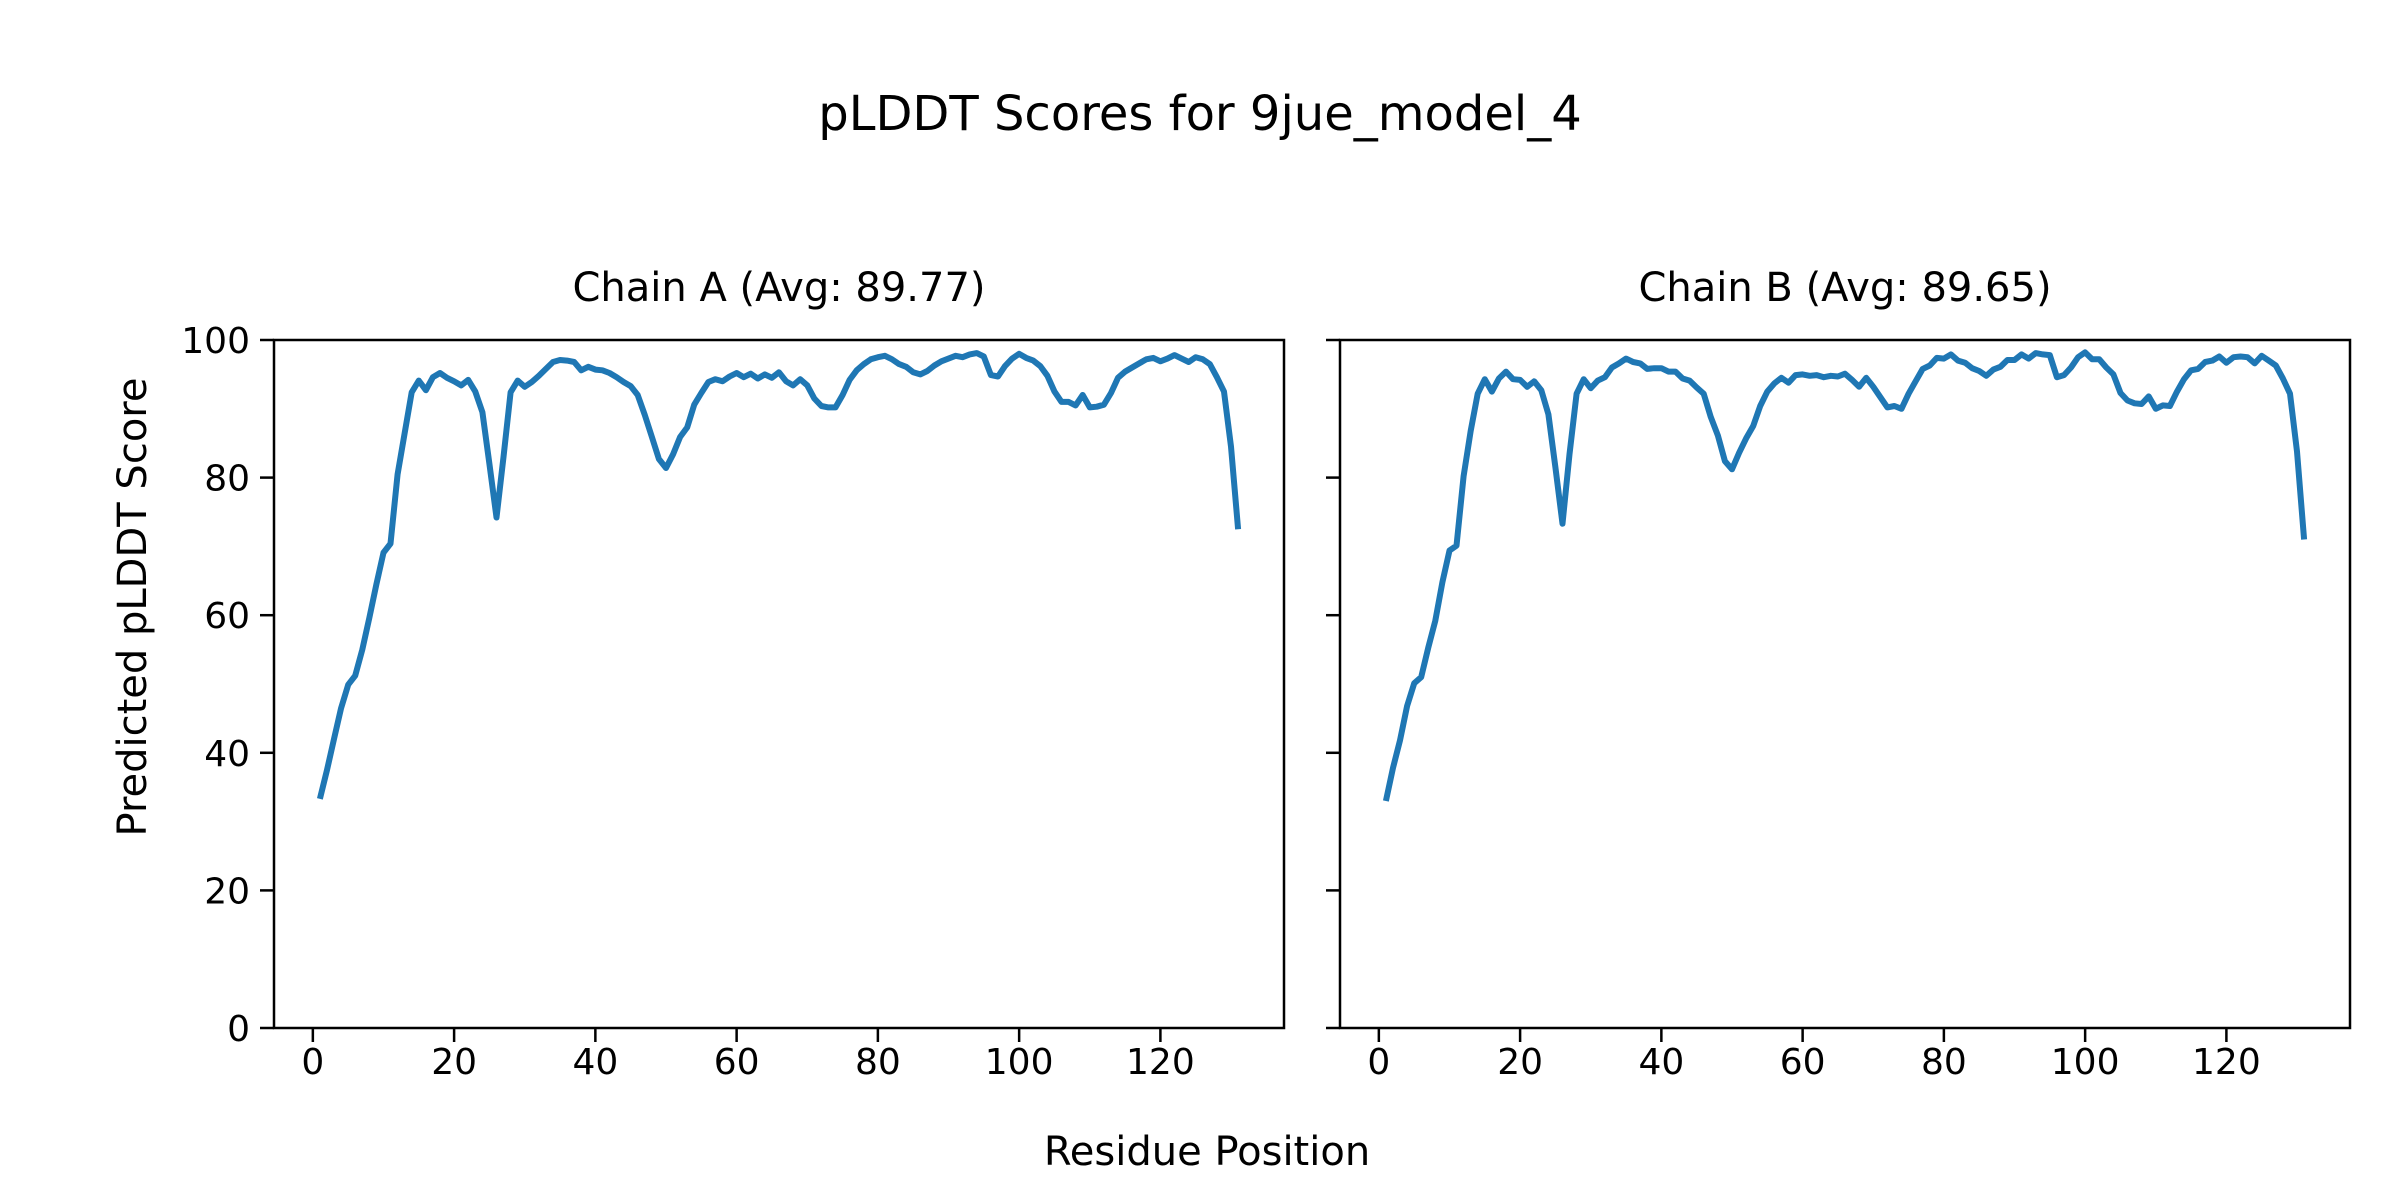 The width and height of the screenshot is (2400, 1200). Describe the element at coordinates (1845, 288) in the screenshot. I see `chain-b-title: Chain B (Avg: 89.65)` at that location.